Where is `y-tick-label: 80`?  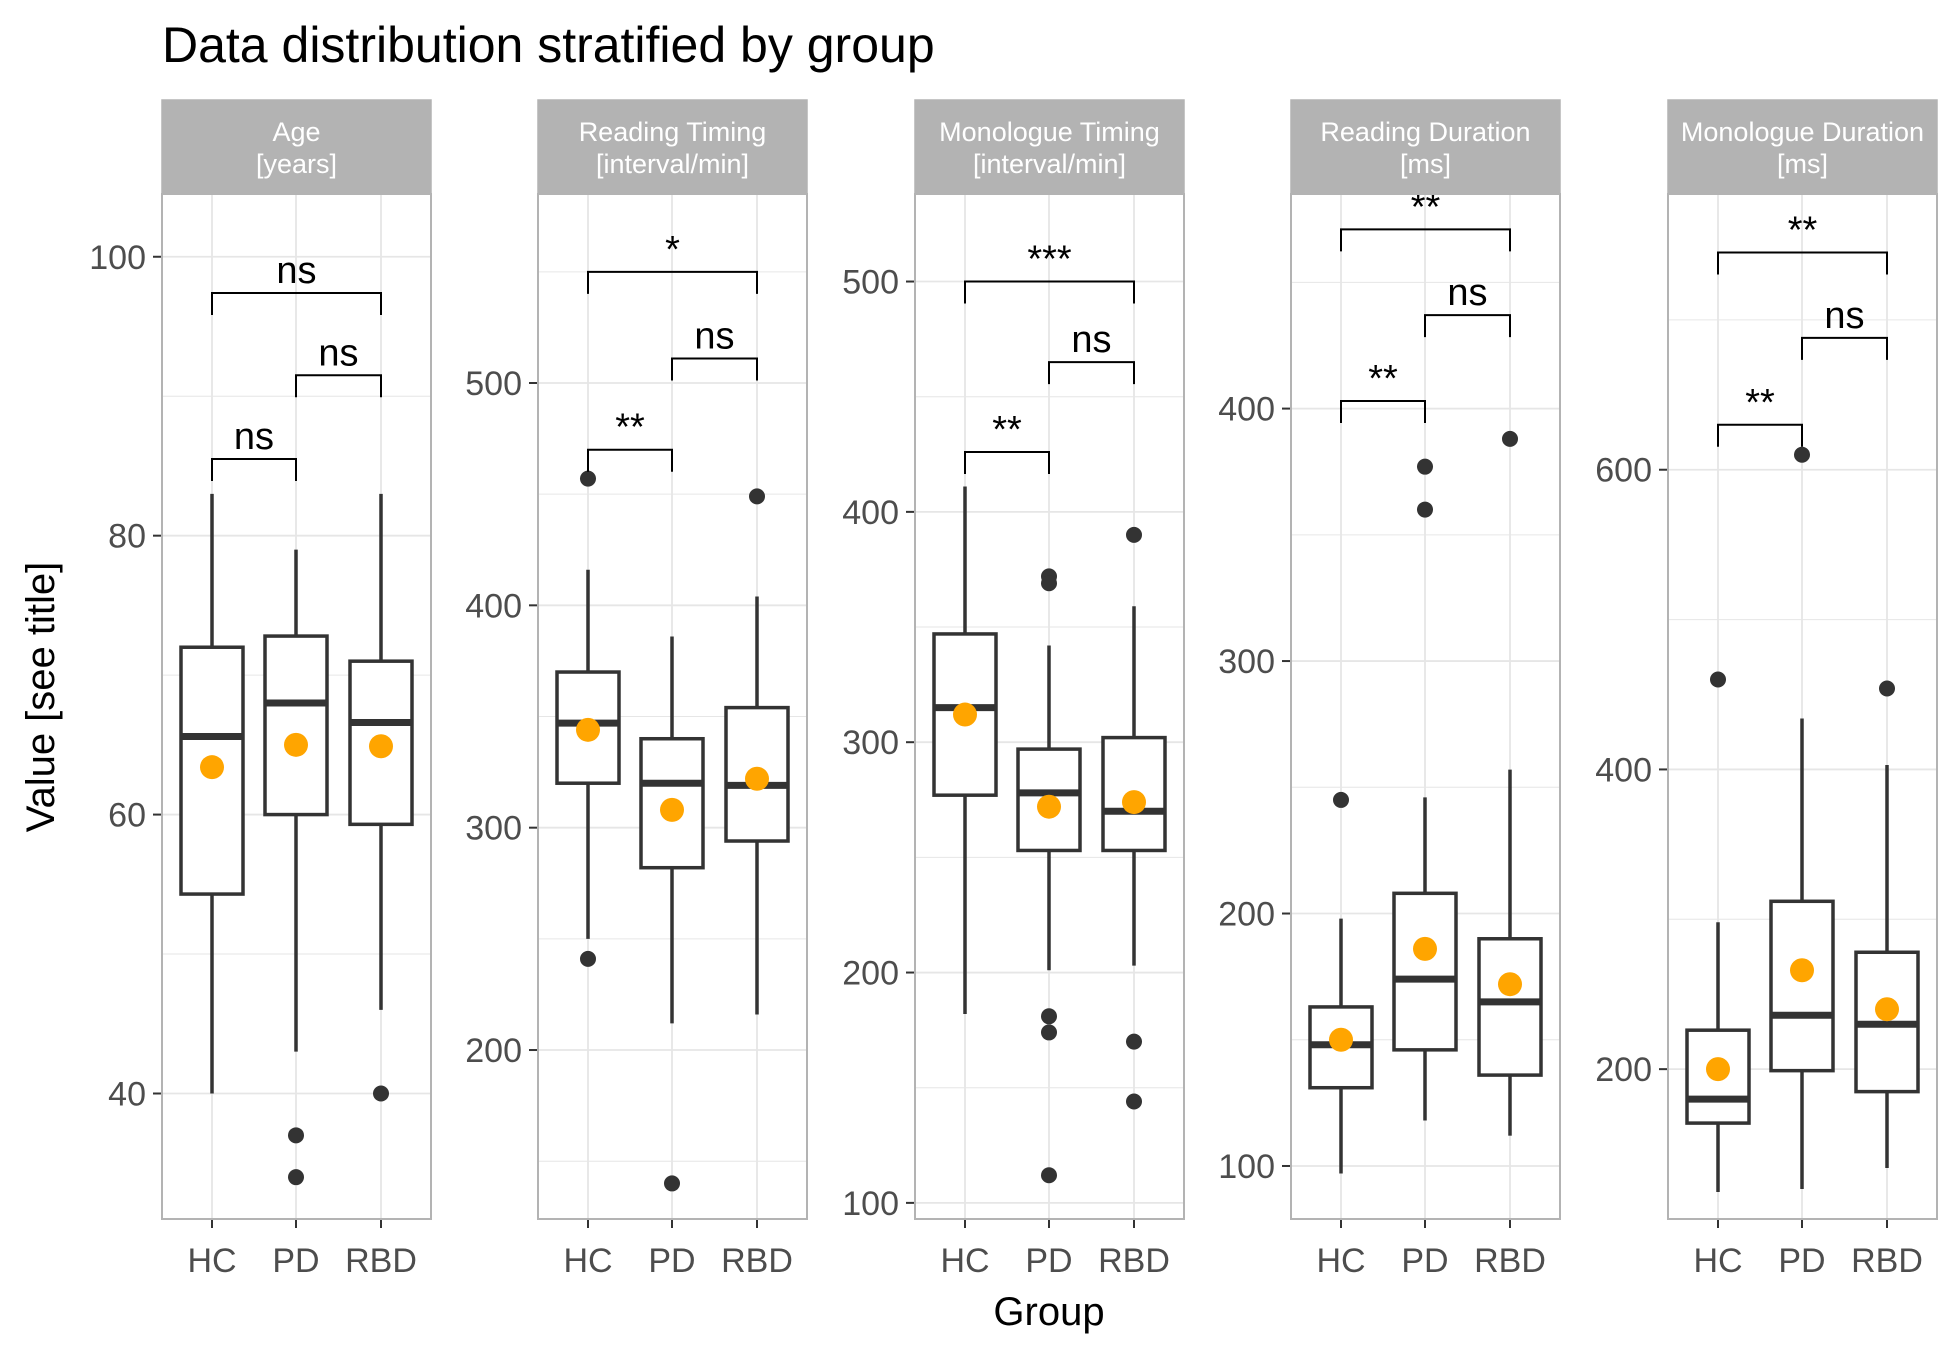 y-tick-label: 80 is located at coordinates (127, 537).